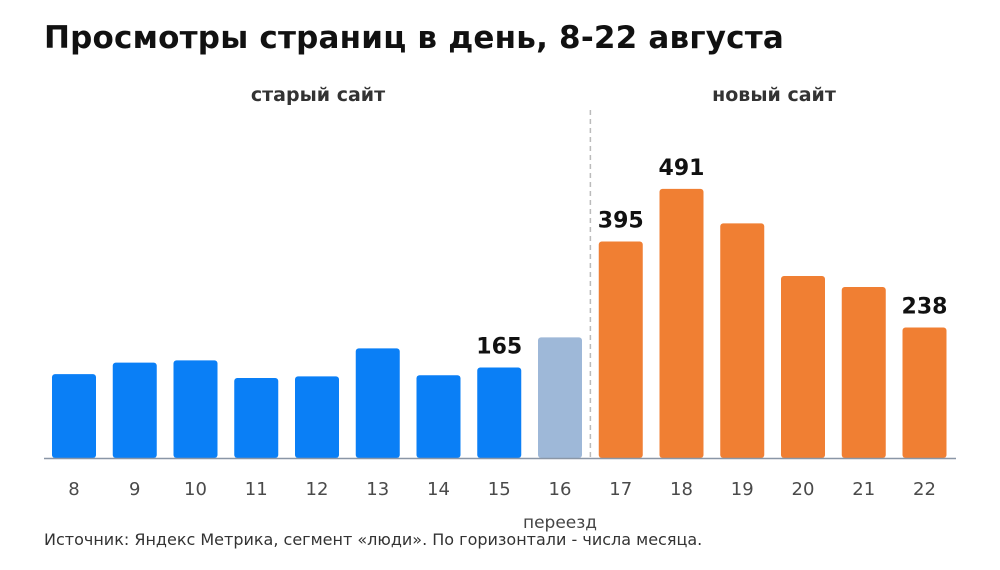 This screenshot has height=570, width=1000. What do you see at coordinates (499, 347) in the screenshot?
I see `value-label-15: 165` at bounding box center [499, 347].